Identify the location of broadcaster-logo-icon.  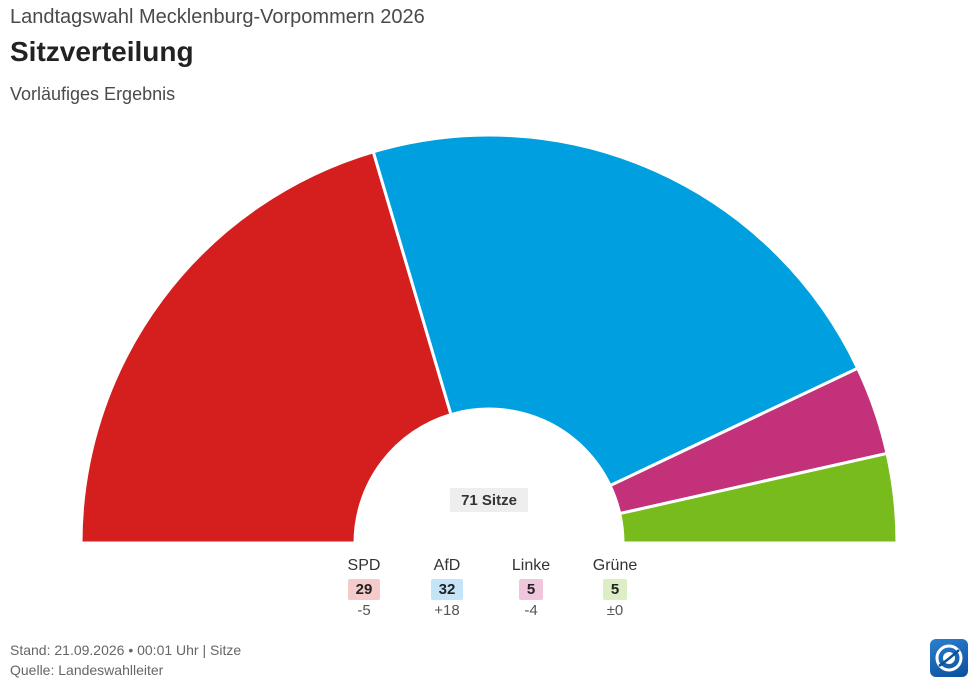
(949, 658).